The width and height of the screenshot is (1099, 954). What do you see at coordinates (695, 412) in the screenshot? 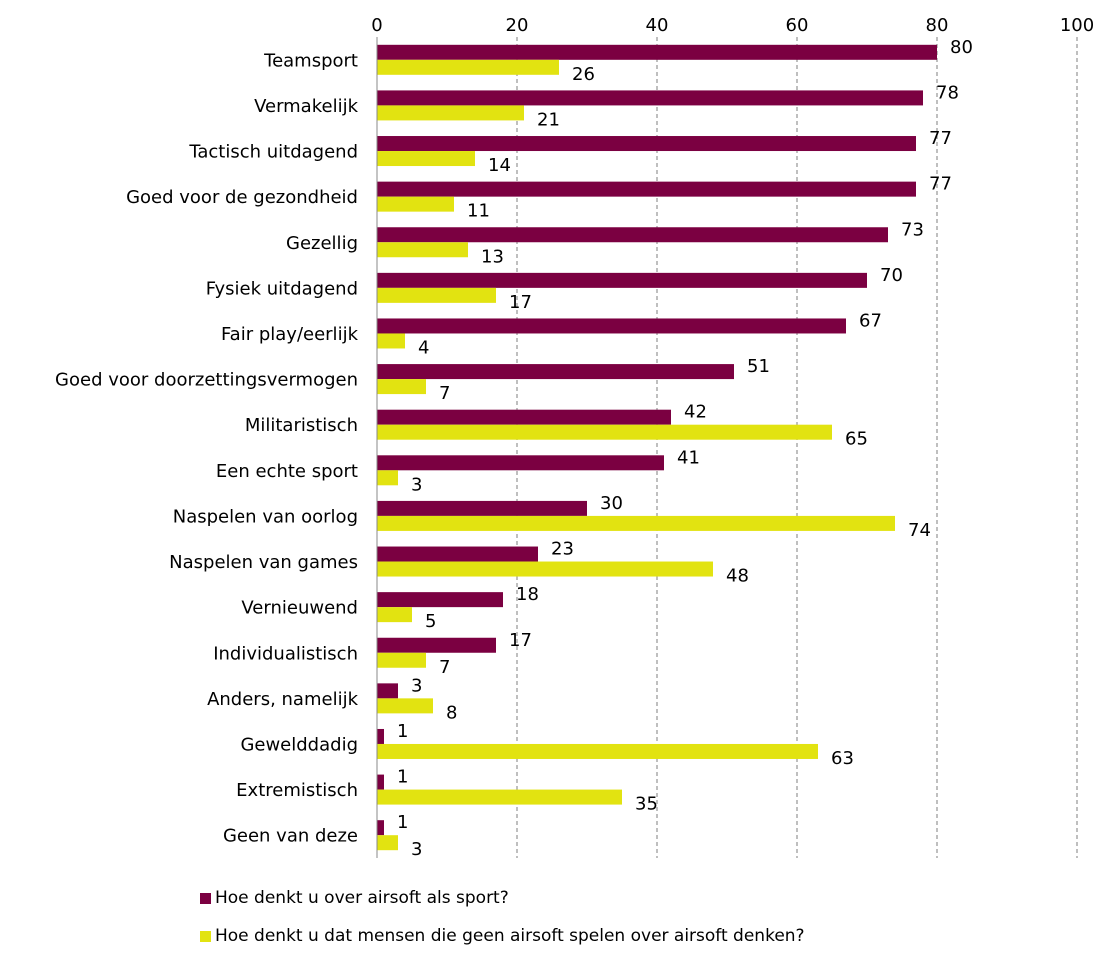
I see `data-label-series-1: 42` at bounding box center [695, 412].